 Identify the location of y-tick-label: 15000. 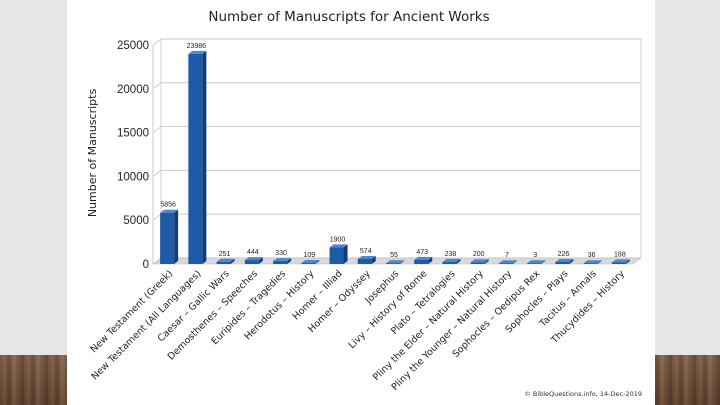
(133, 134).